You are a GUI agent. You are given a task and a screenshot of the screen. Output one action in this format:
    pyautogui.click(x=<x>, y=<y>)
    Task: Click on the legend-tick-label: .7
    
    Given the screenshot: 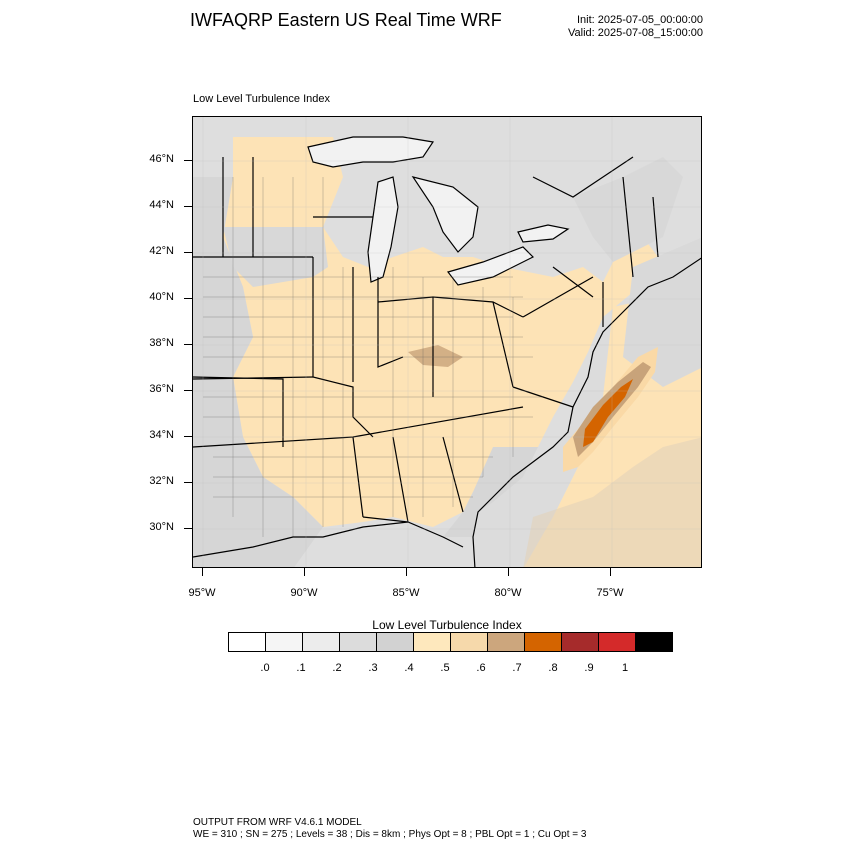 What is the action you would take?
    pyautogui.click(x=517, y=668)
    